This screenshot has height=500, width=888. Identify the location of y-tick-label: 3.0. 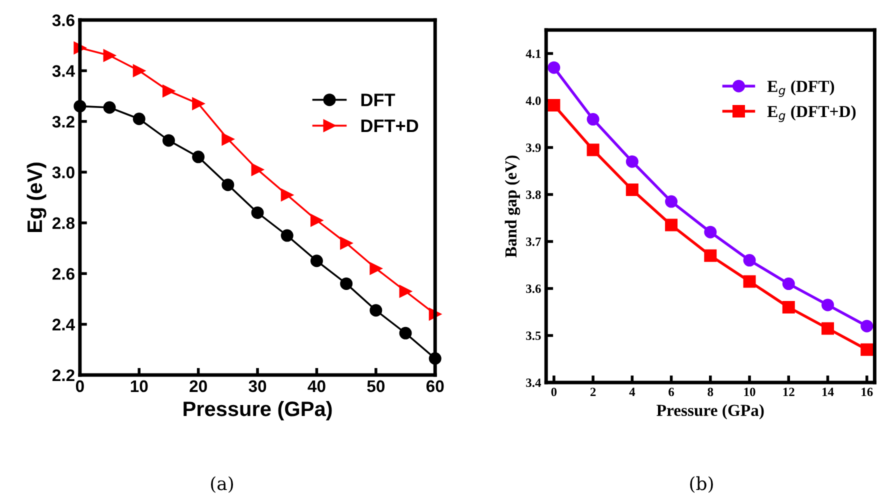
(63, 172).